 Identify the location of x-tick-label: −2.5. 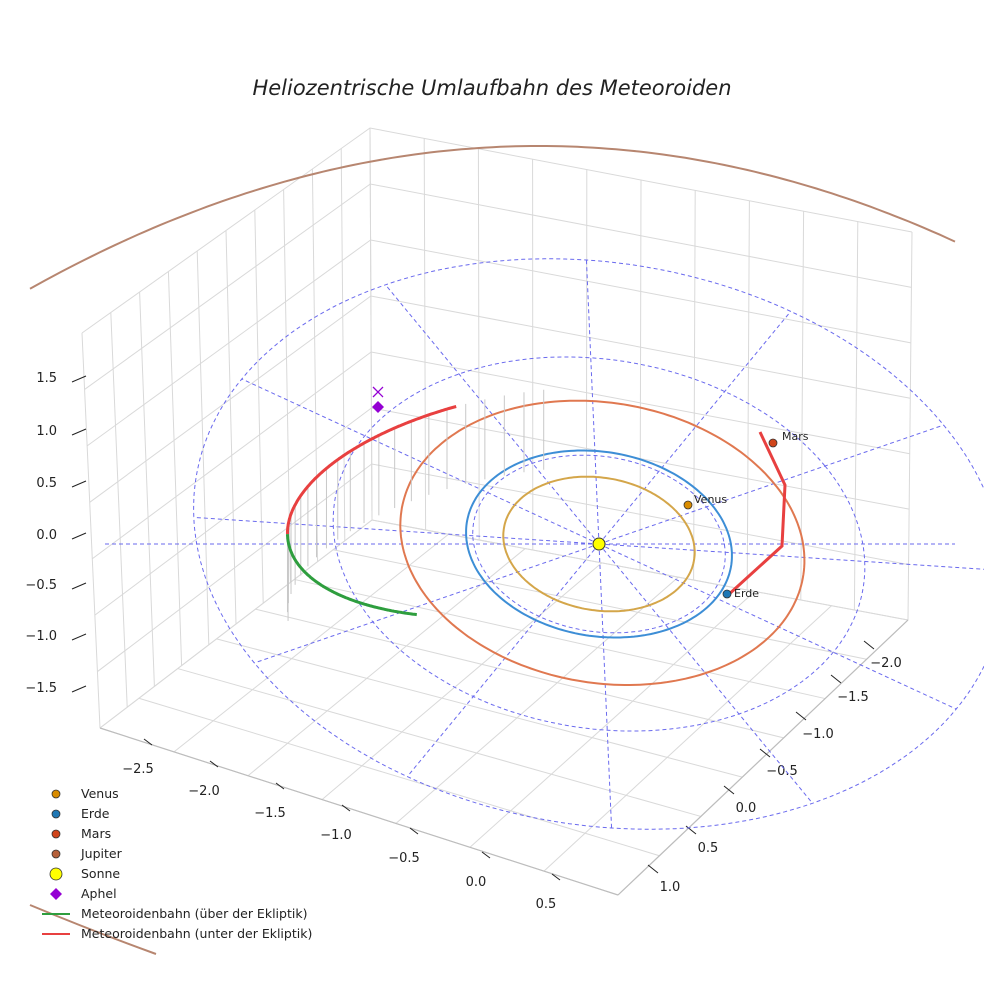
(138, 769).